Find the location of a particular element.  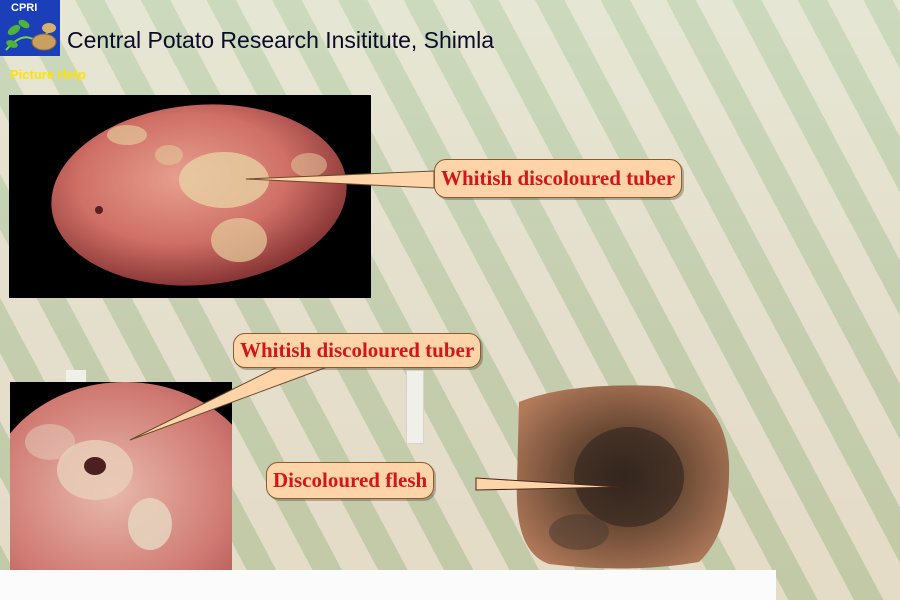

bottom-bar is located at coordinates (388, 585).